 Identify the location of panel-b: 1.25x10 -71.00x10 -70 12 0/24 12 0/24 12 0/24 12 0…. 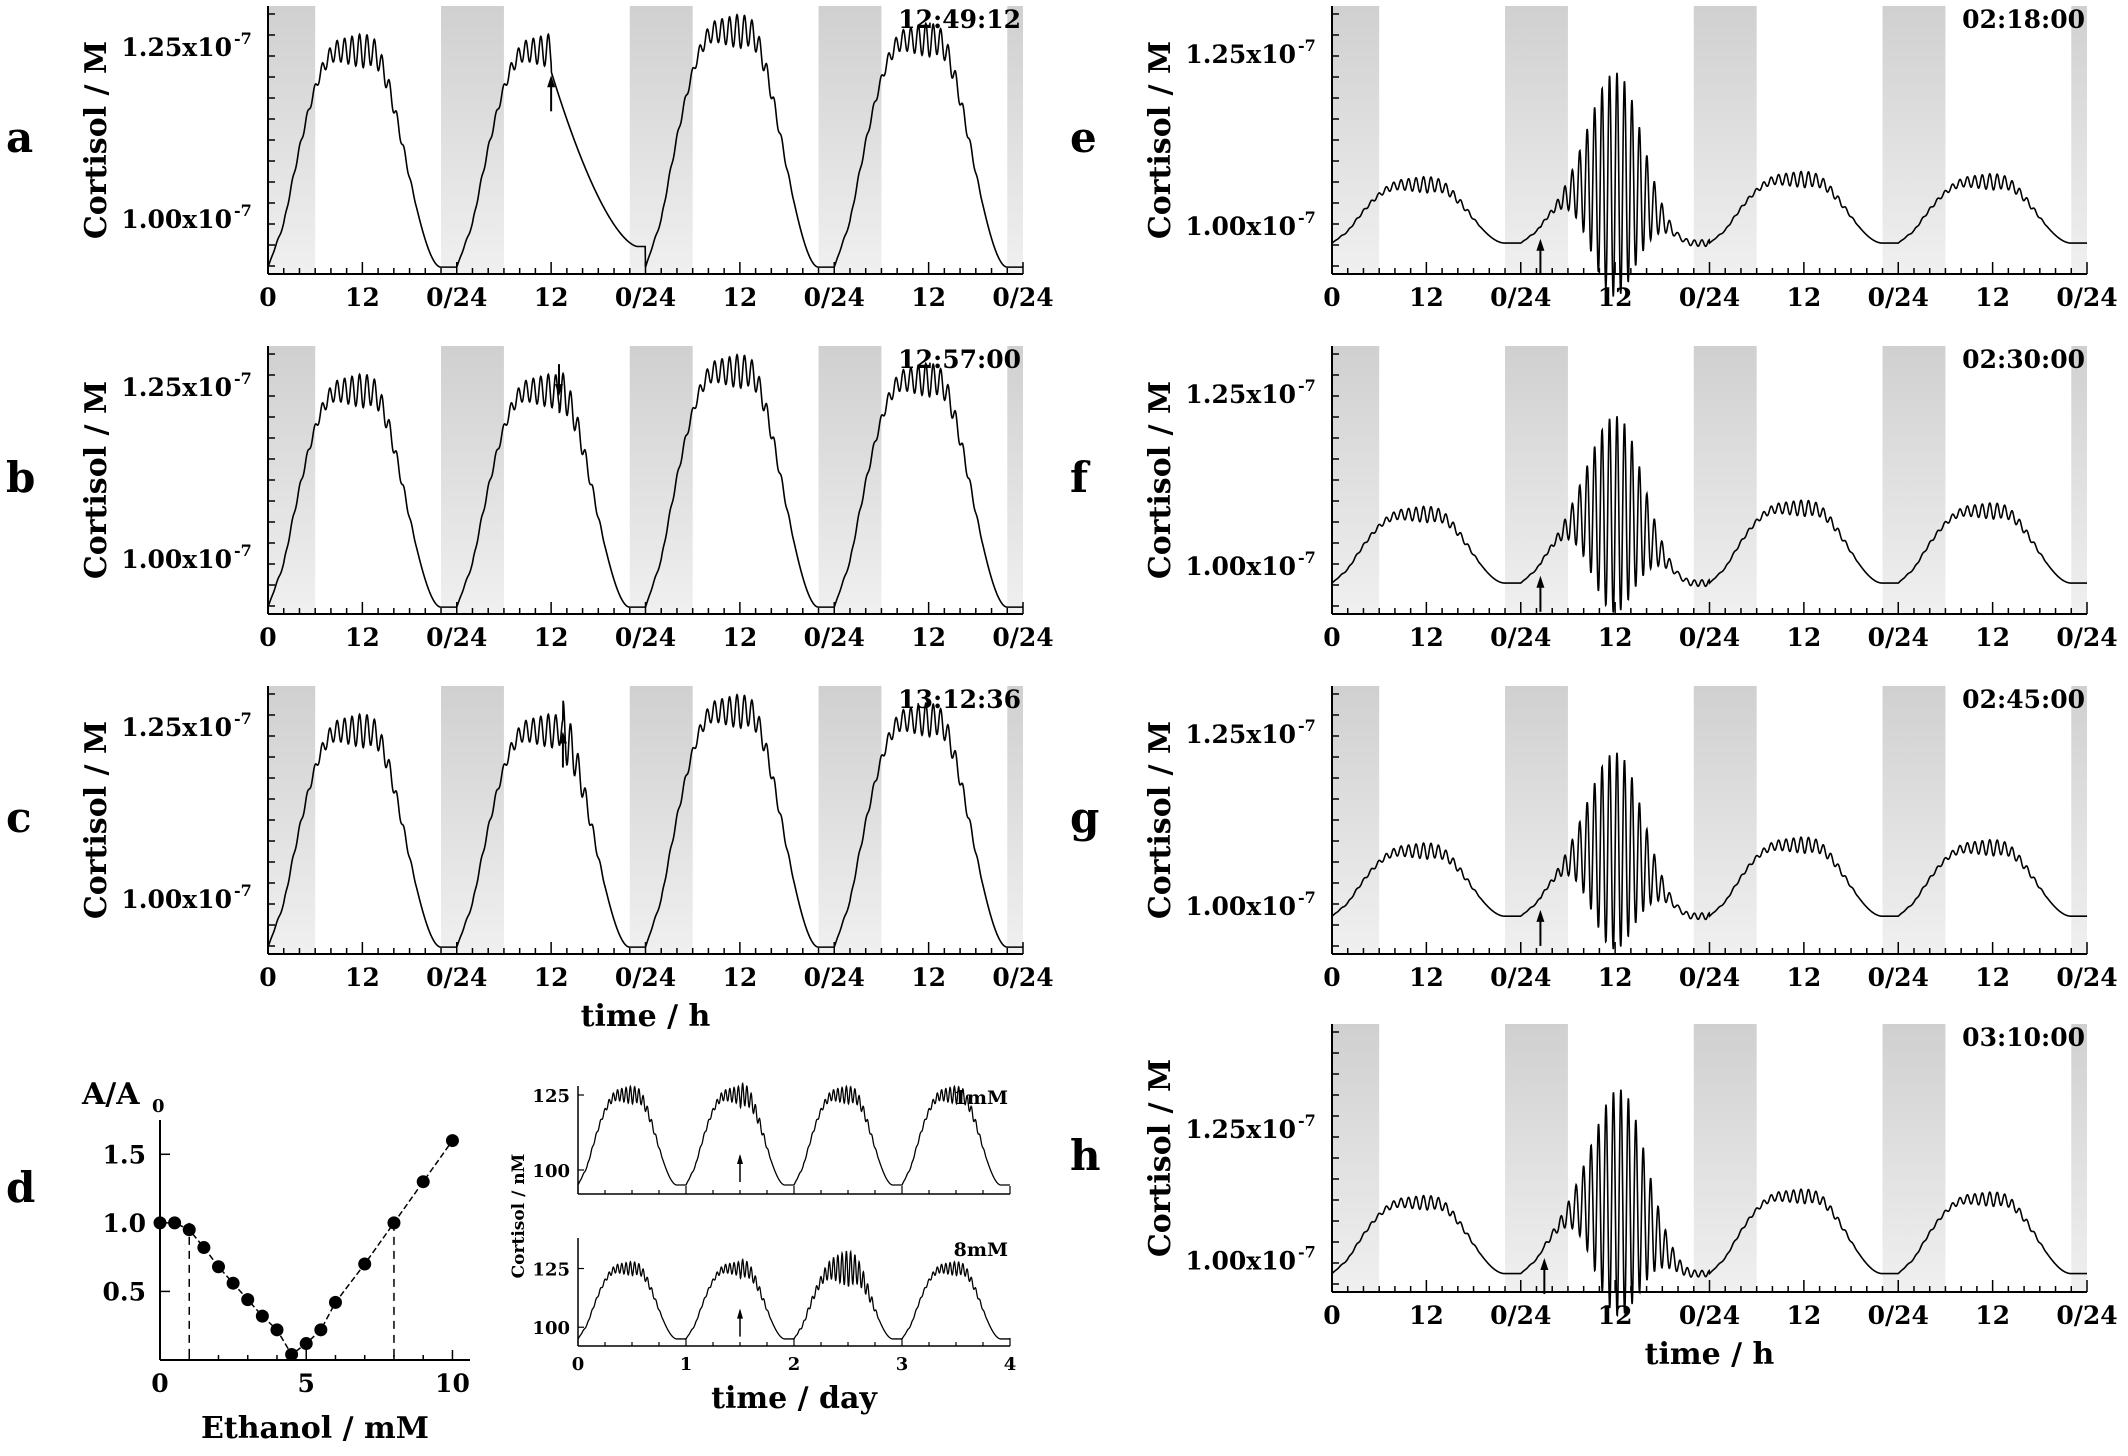
(530, 498).